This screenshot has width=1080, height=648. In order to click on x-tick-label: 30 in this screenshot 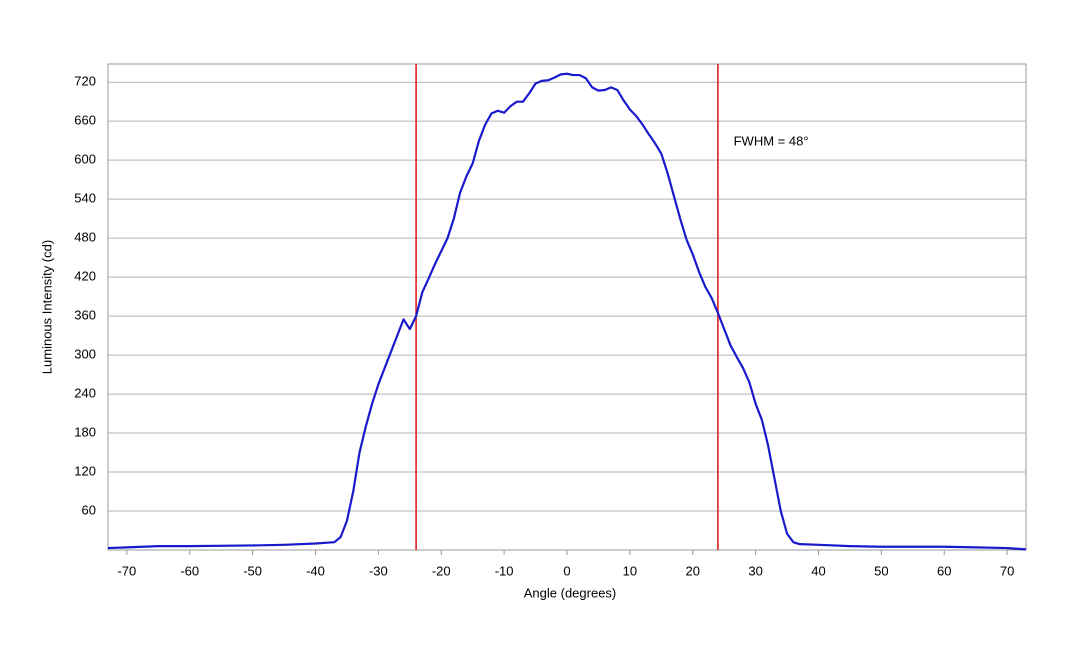, I will do `click(755, 570)`.